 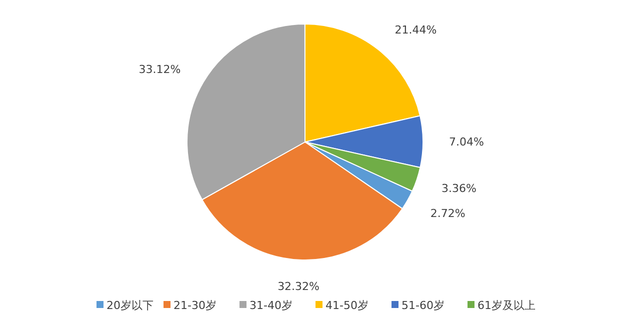 I want to click on data-label: 7.04%, so click(x=466, y=142).